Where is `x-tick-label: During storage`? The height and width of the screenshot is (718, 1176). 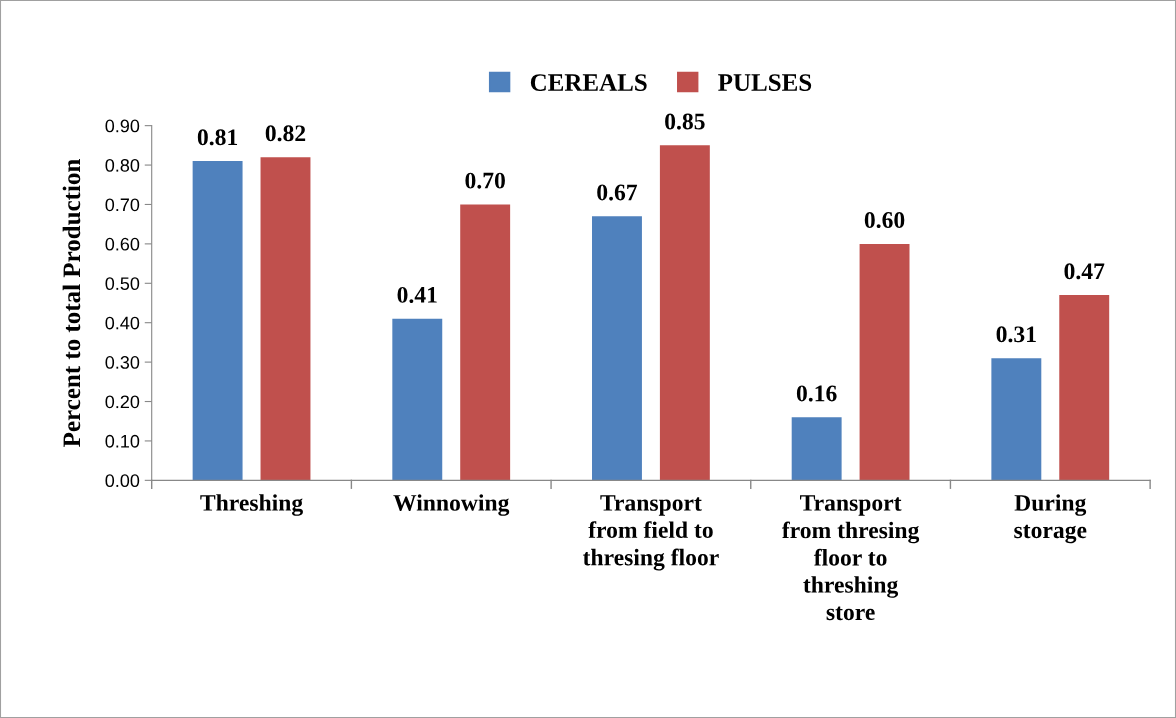 x-tick-label: During storage is located at coordinates (1050, 519).